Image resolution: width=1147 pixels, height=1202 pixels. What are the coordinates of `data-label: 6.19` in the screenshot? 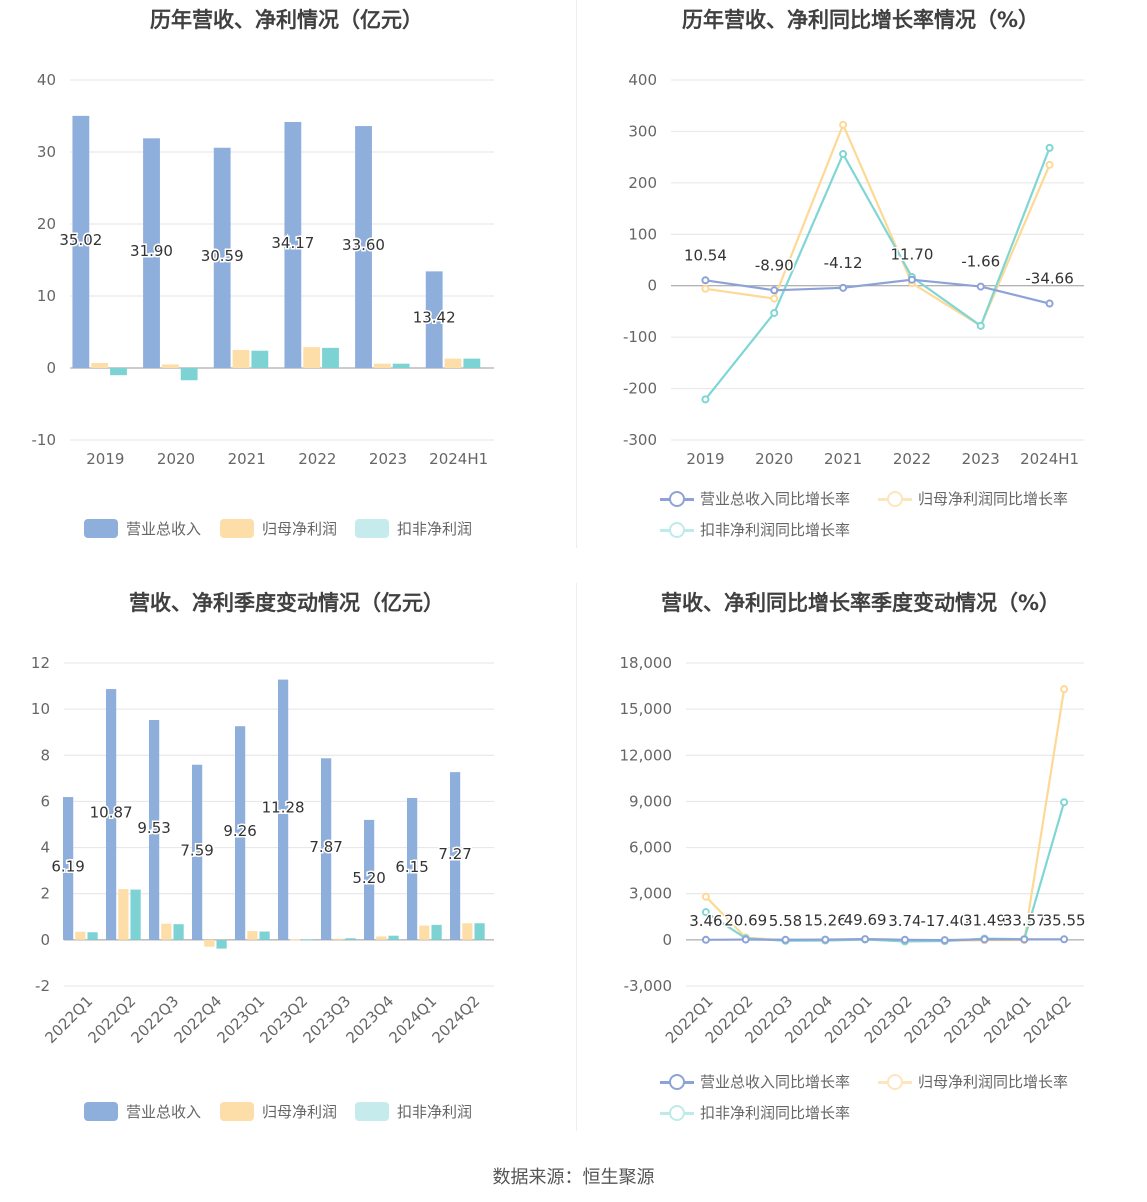 It's located at (67, 866).